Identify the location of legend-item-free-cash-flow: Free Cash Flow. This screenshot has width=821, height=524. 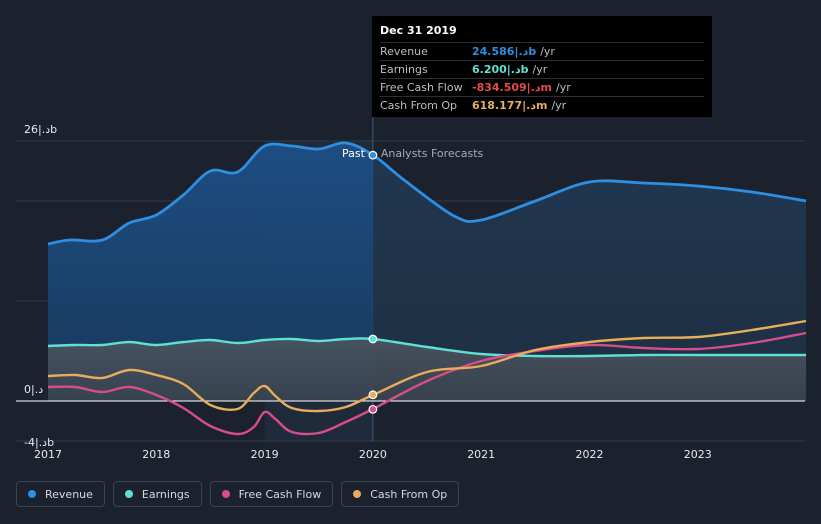
(271, 494).